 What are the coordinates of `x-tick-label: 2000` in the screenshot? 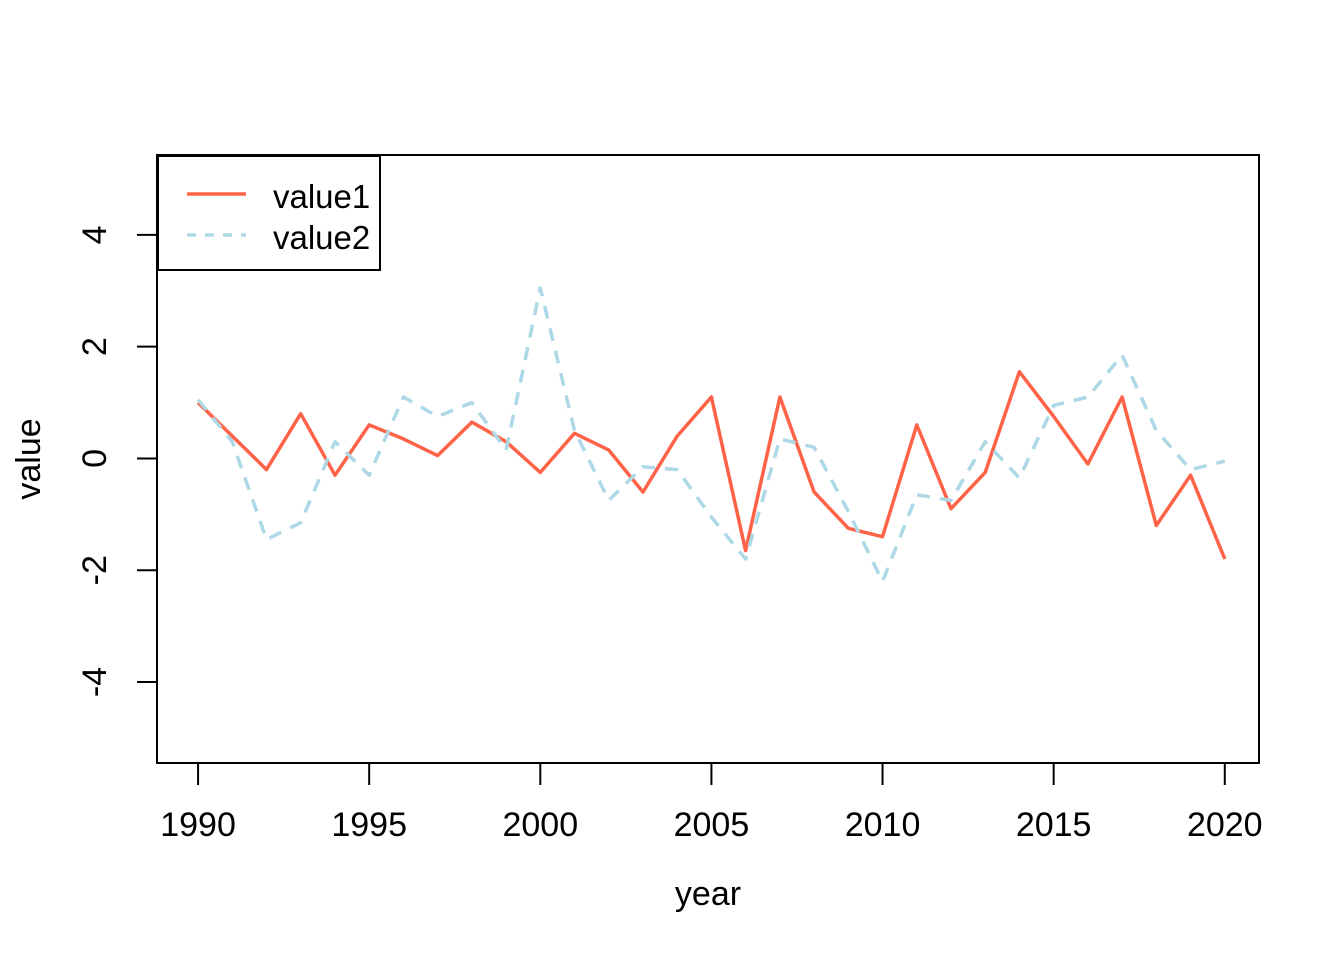 It's located at (540, 825).